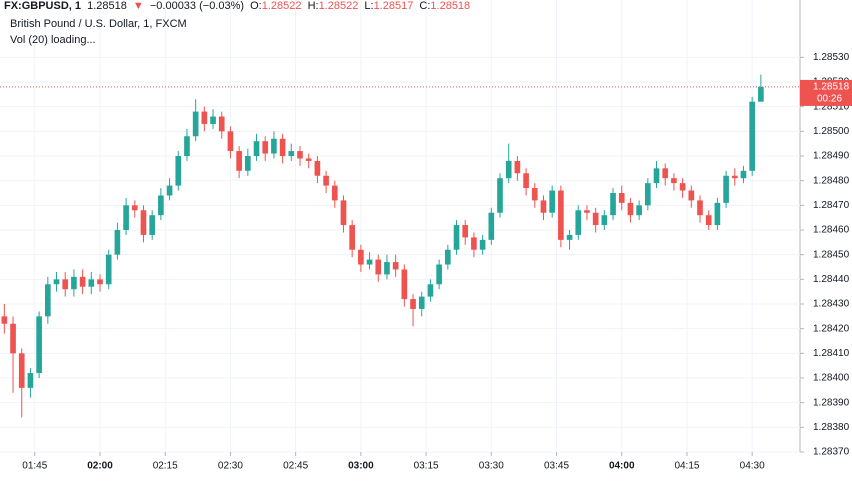 This screenshot has width=852, height=485. I want to click on y-tick-label: 1.28530, so click(831, 57).